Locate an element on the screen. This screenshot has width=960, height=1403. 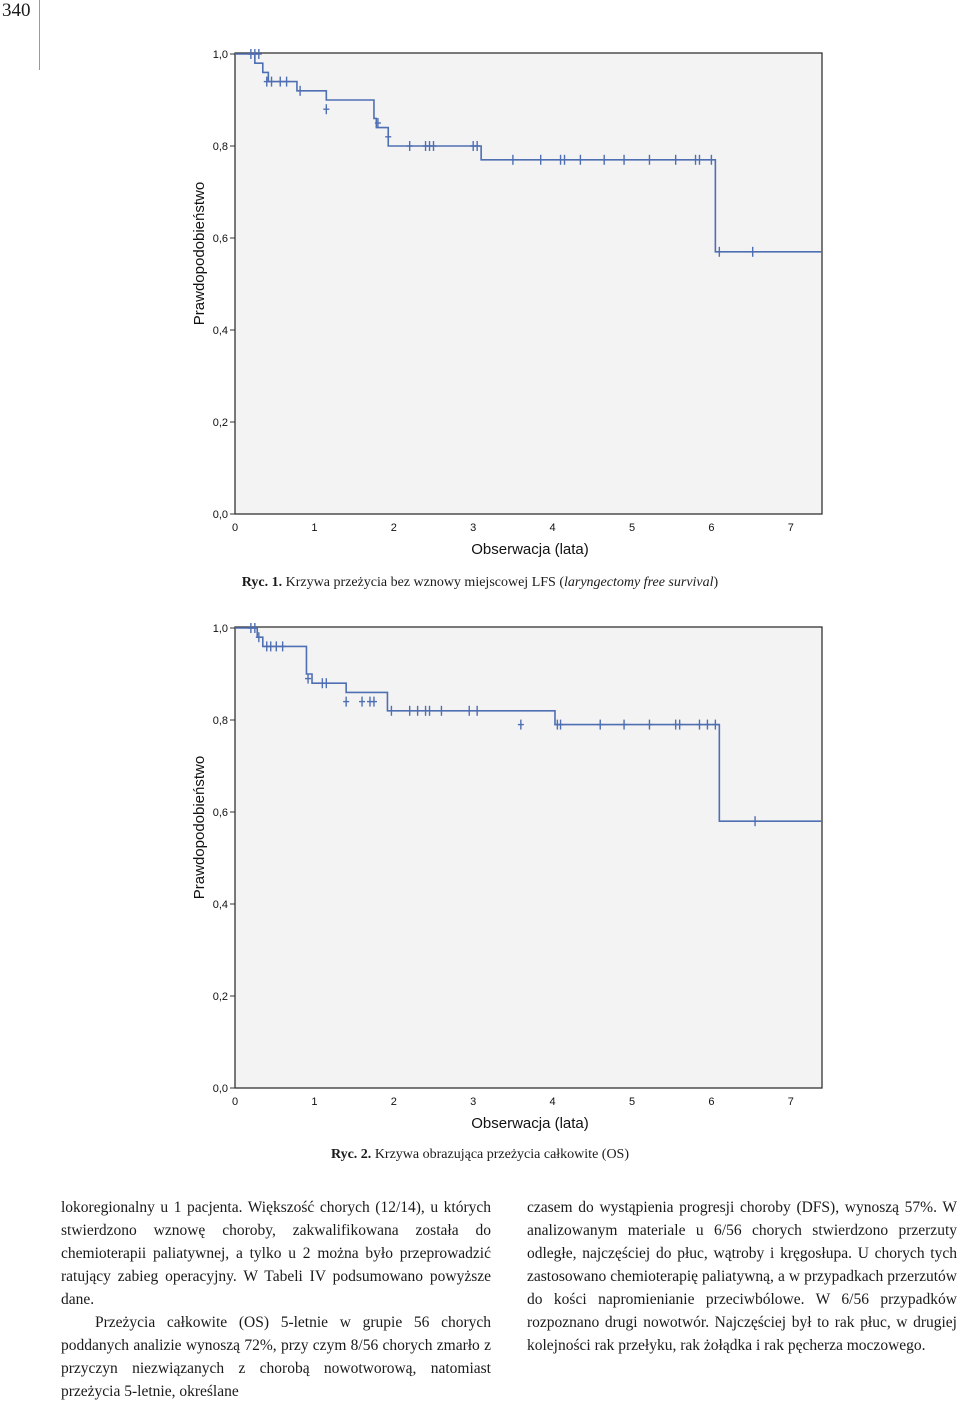
x-tick-label: 5 is located at coordinates (632, 528).